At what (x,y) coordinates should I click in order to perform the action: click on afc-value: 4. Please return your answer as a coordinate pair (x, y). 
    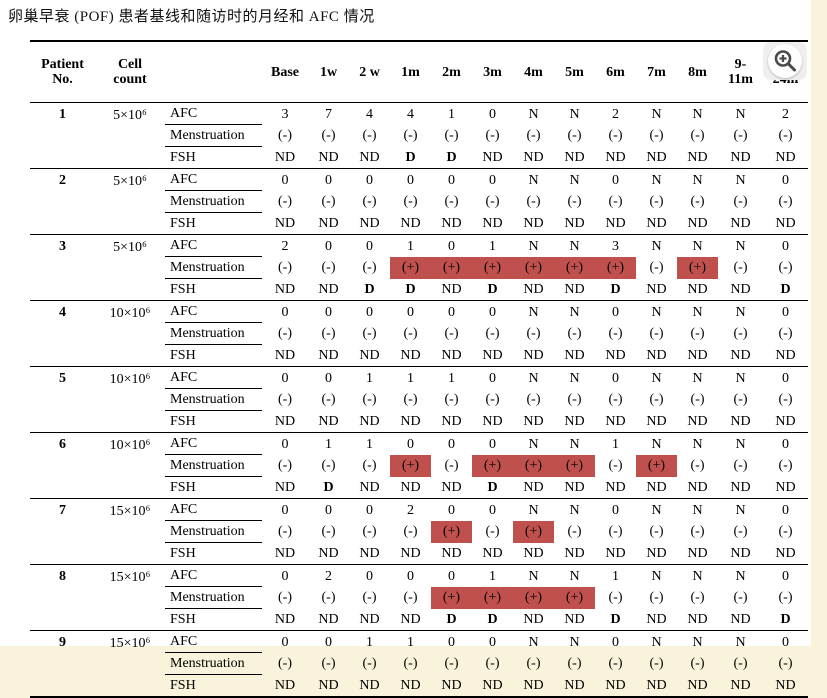
    Looking at the image, I should click on (369, 114).